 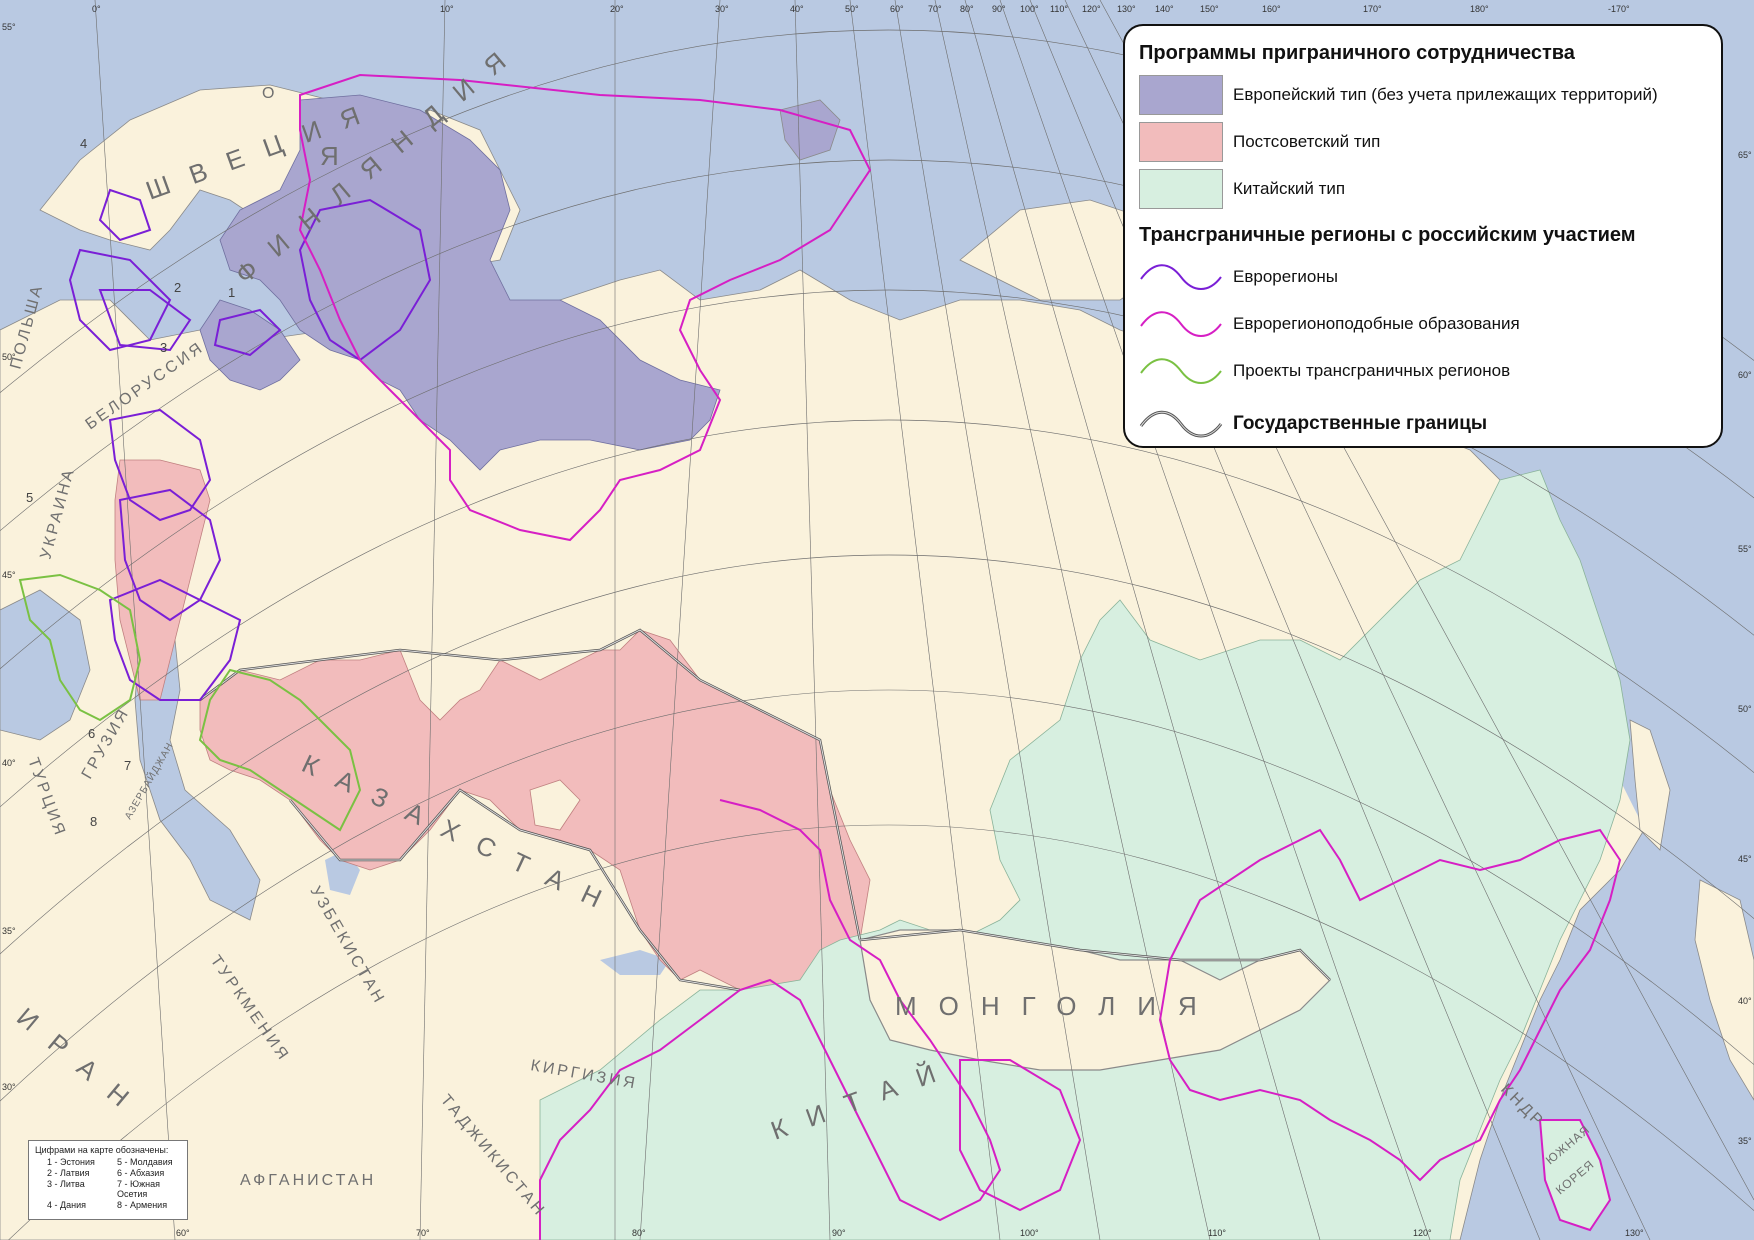 I want to click on region-number-5: 5, so click(x=29, y=497).